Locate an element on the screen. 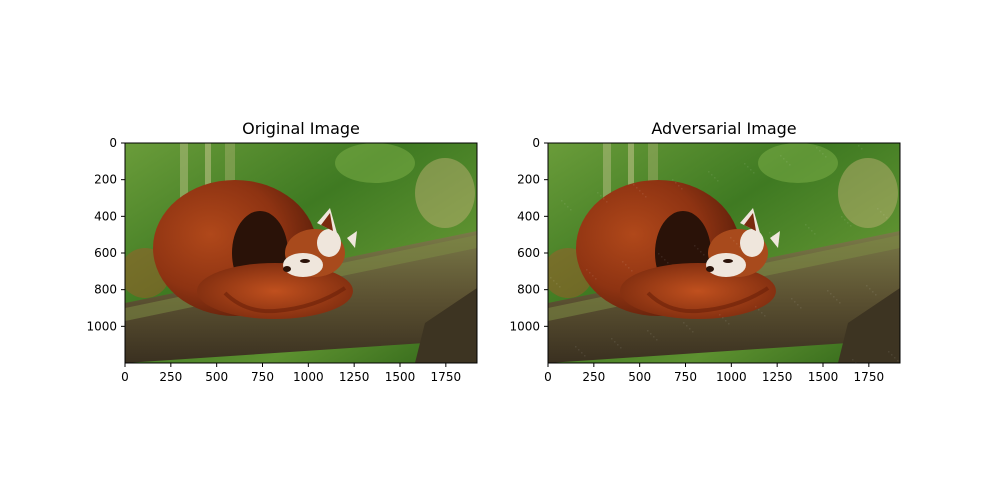 The image size is (1000, 500). adversarial-y-tick-label: 0 is located at coordinates (536, 143).